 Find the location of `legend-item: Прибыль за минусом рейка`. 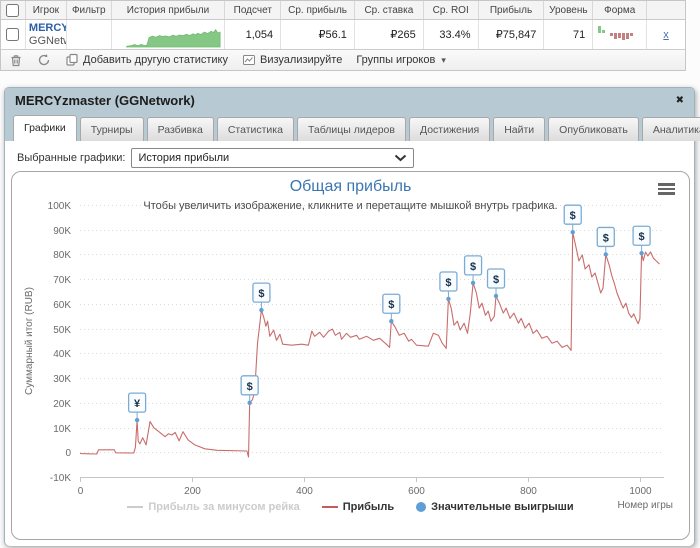

legend-item: Прибыль за минусом рейка is located at coordinates (213, 507).